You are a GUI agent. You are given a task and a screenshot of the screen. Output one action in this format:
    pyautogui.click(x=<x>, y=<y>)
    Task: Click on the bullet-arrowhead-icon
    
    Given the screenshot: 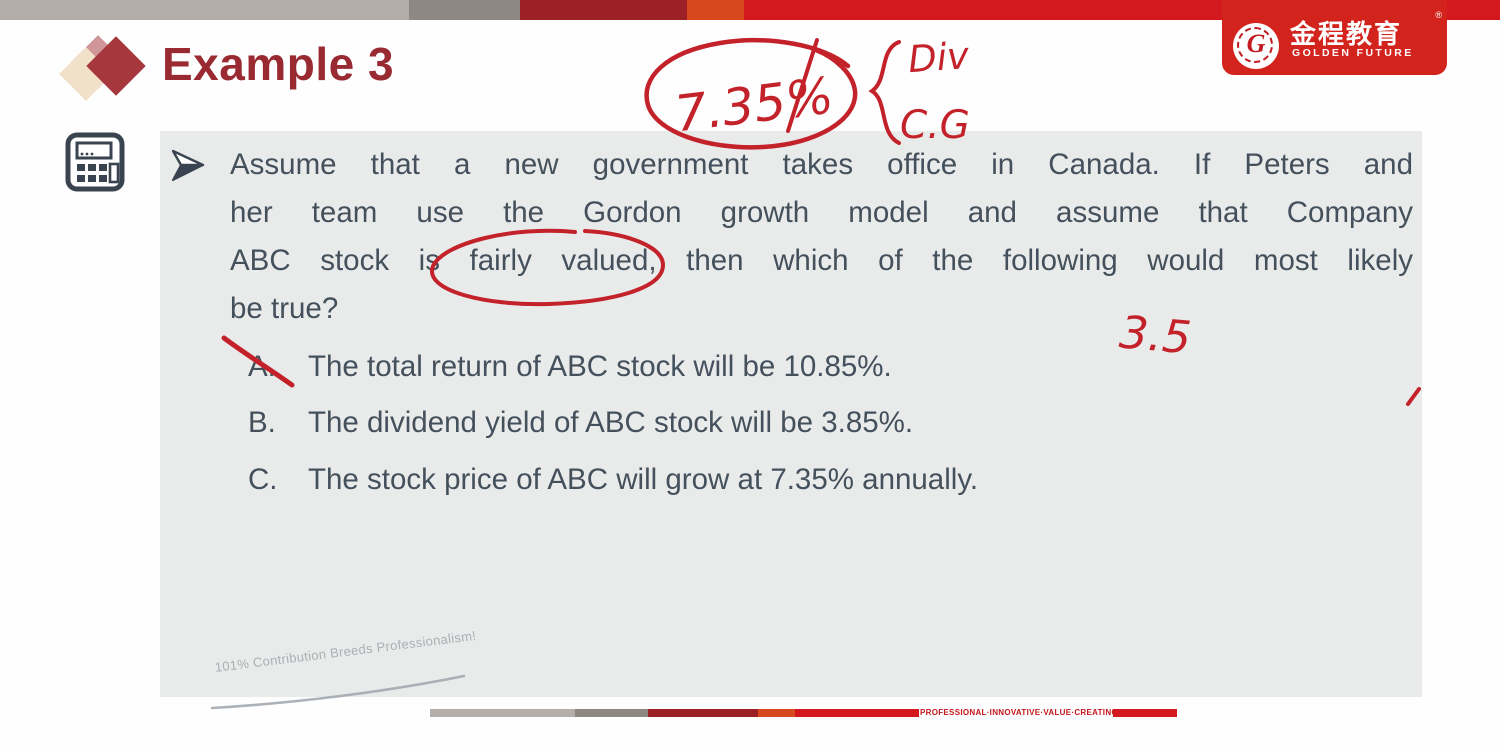 What is the action you would take?
    pyautogui.click(x=188, y=165)
    